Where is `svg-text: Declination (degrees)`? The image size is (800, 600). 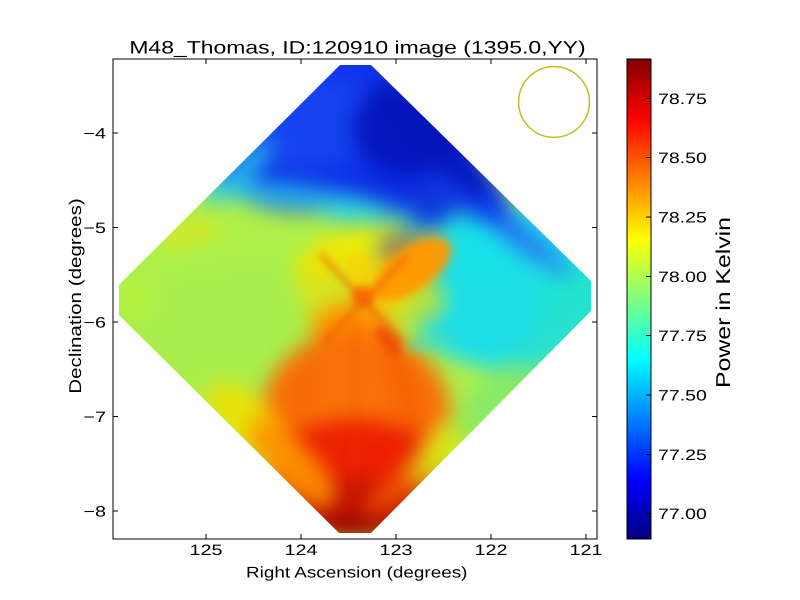 svg-text: Declination (degrees) is located at coordinates (75, 296).